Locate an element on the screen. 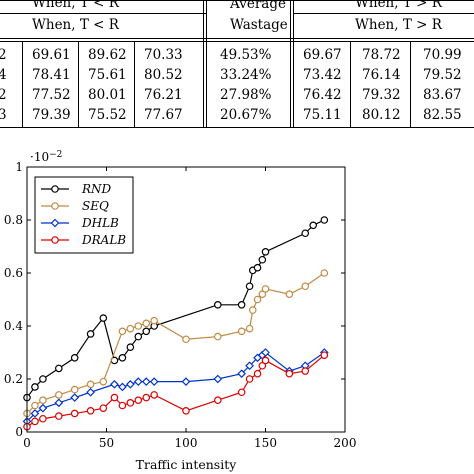  x-tick-label: 100 is located at coordinates (186, 443).